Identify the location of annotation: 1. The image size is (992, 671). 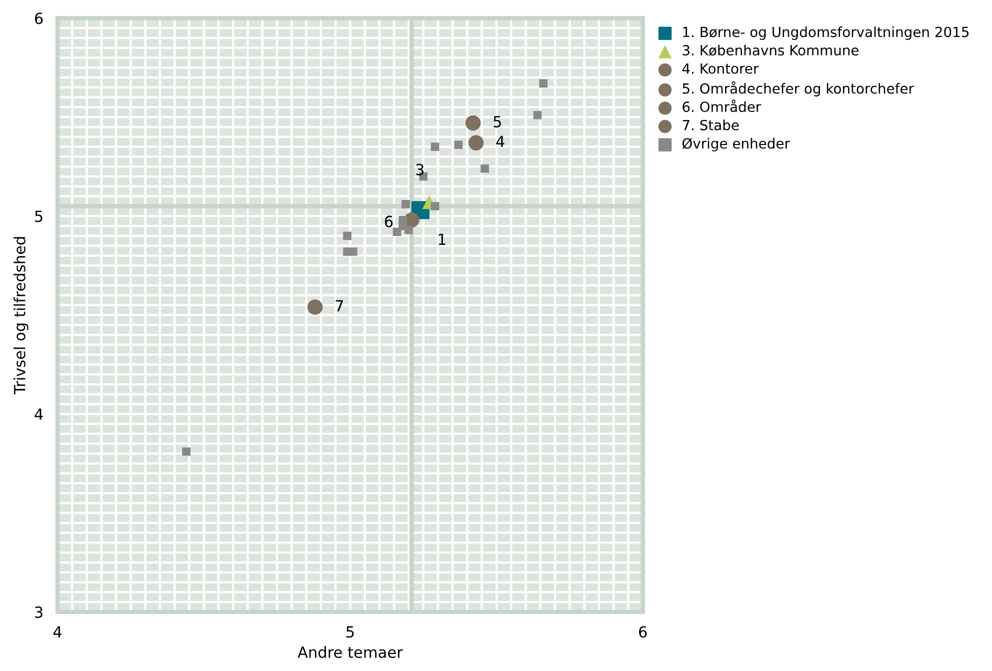
(442, 239).